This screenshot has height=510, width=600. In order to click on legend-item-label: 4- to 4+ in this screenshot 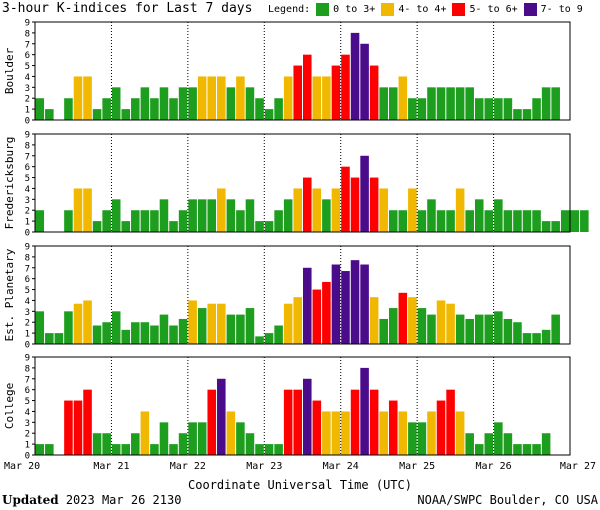, I will do `click(422, 9)`.